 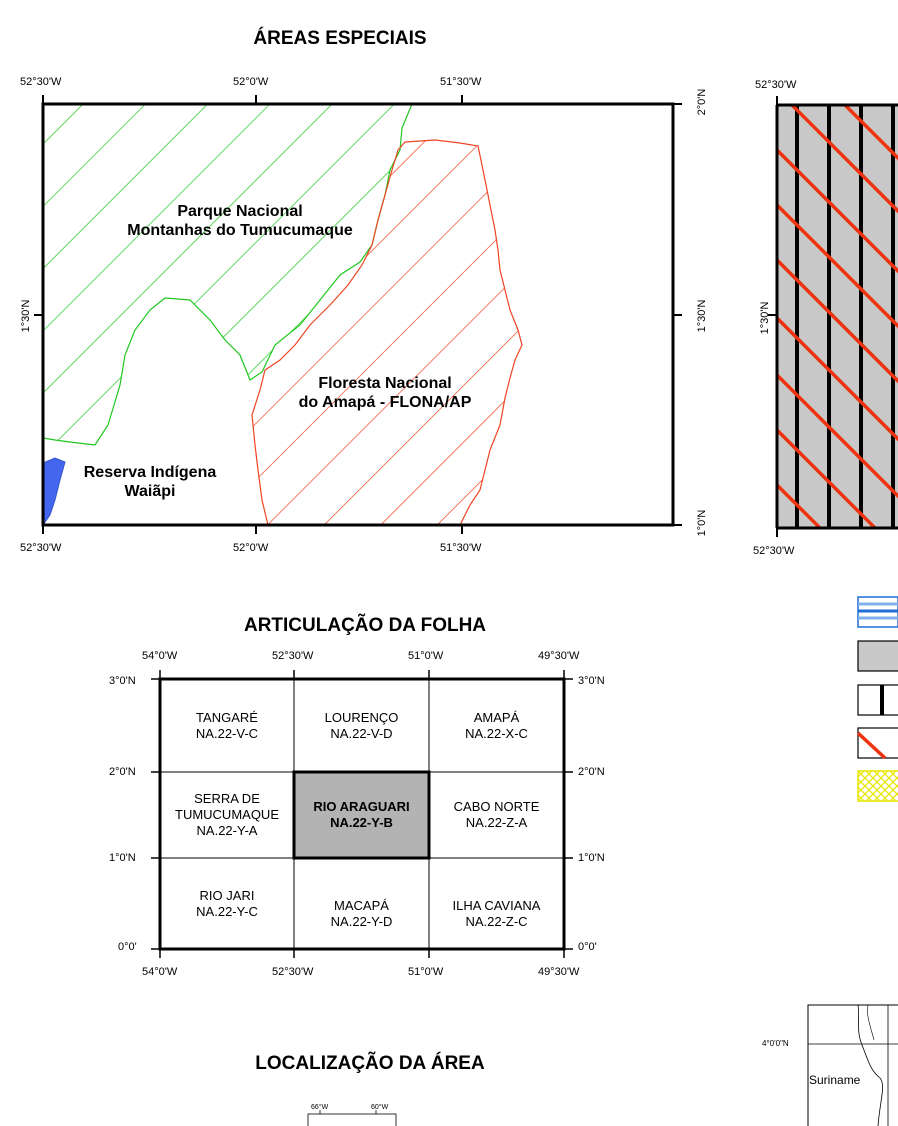 What do you see at coordinates (496, 905) in the screenshot?
I see `sheet-name: ILHA CAVIANA` at bounding box center [496, 905].